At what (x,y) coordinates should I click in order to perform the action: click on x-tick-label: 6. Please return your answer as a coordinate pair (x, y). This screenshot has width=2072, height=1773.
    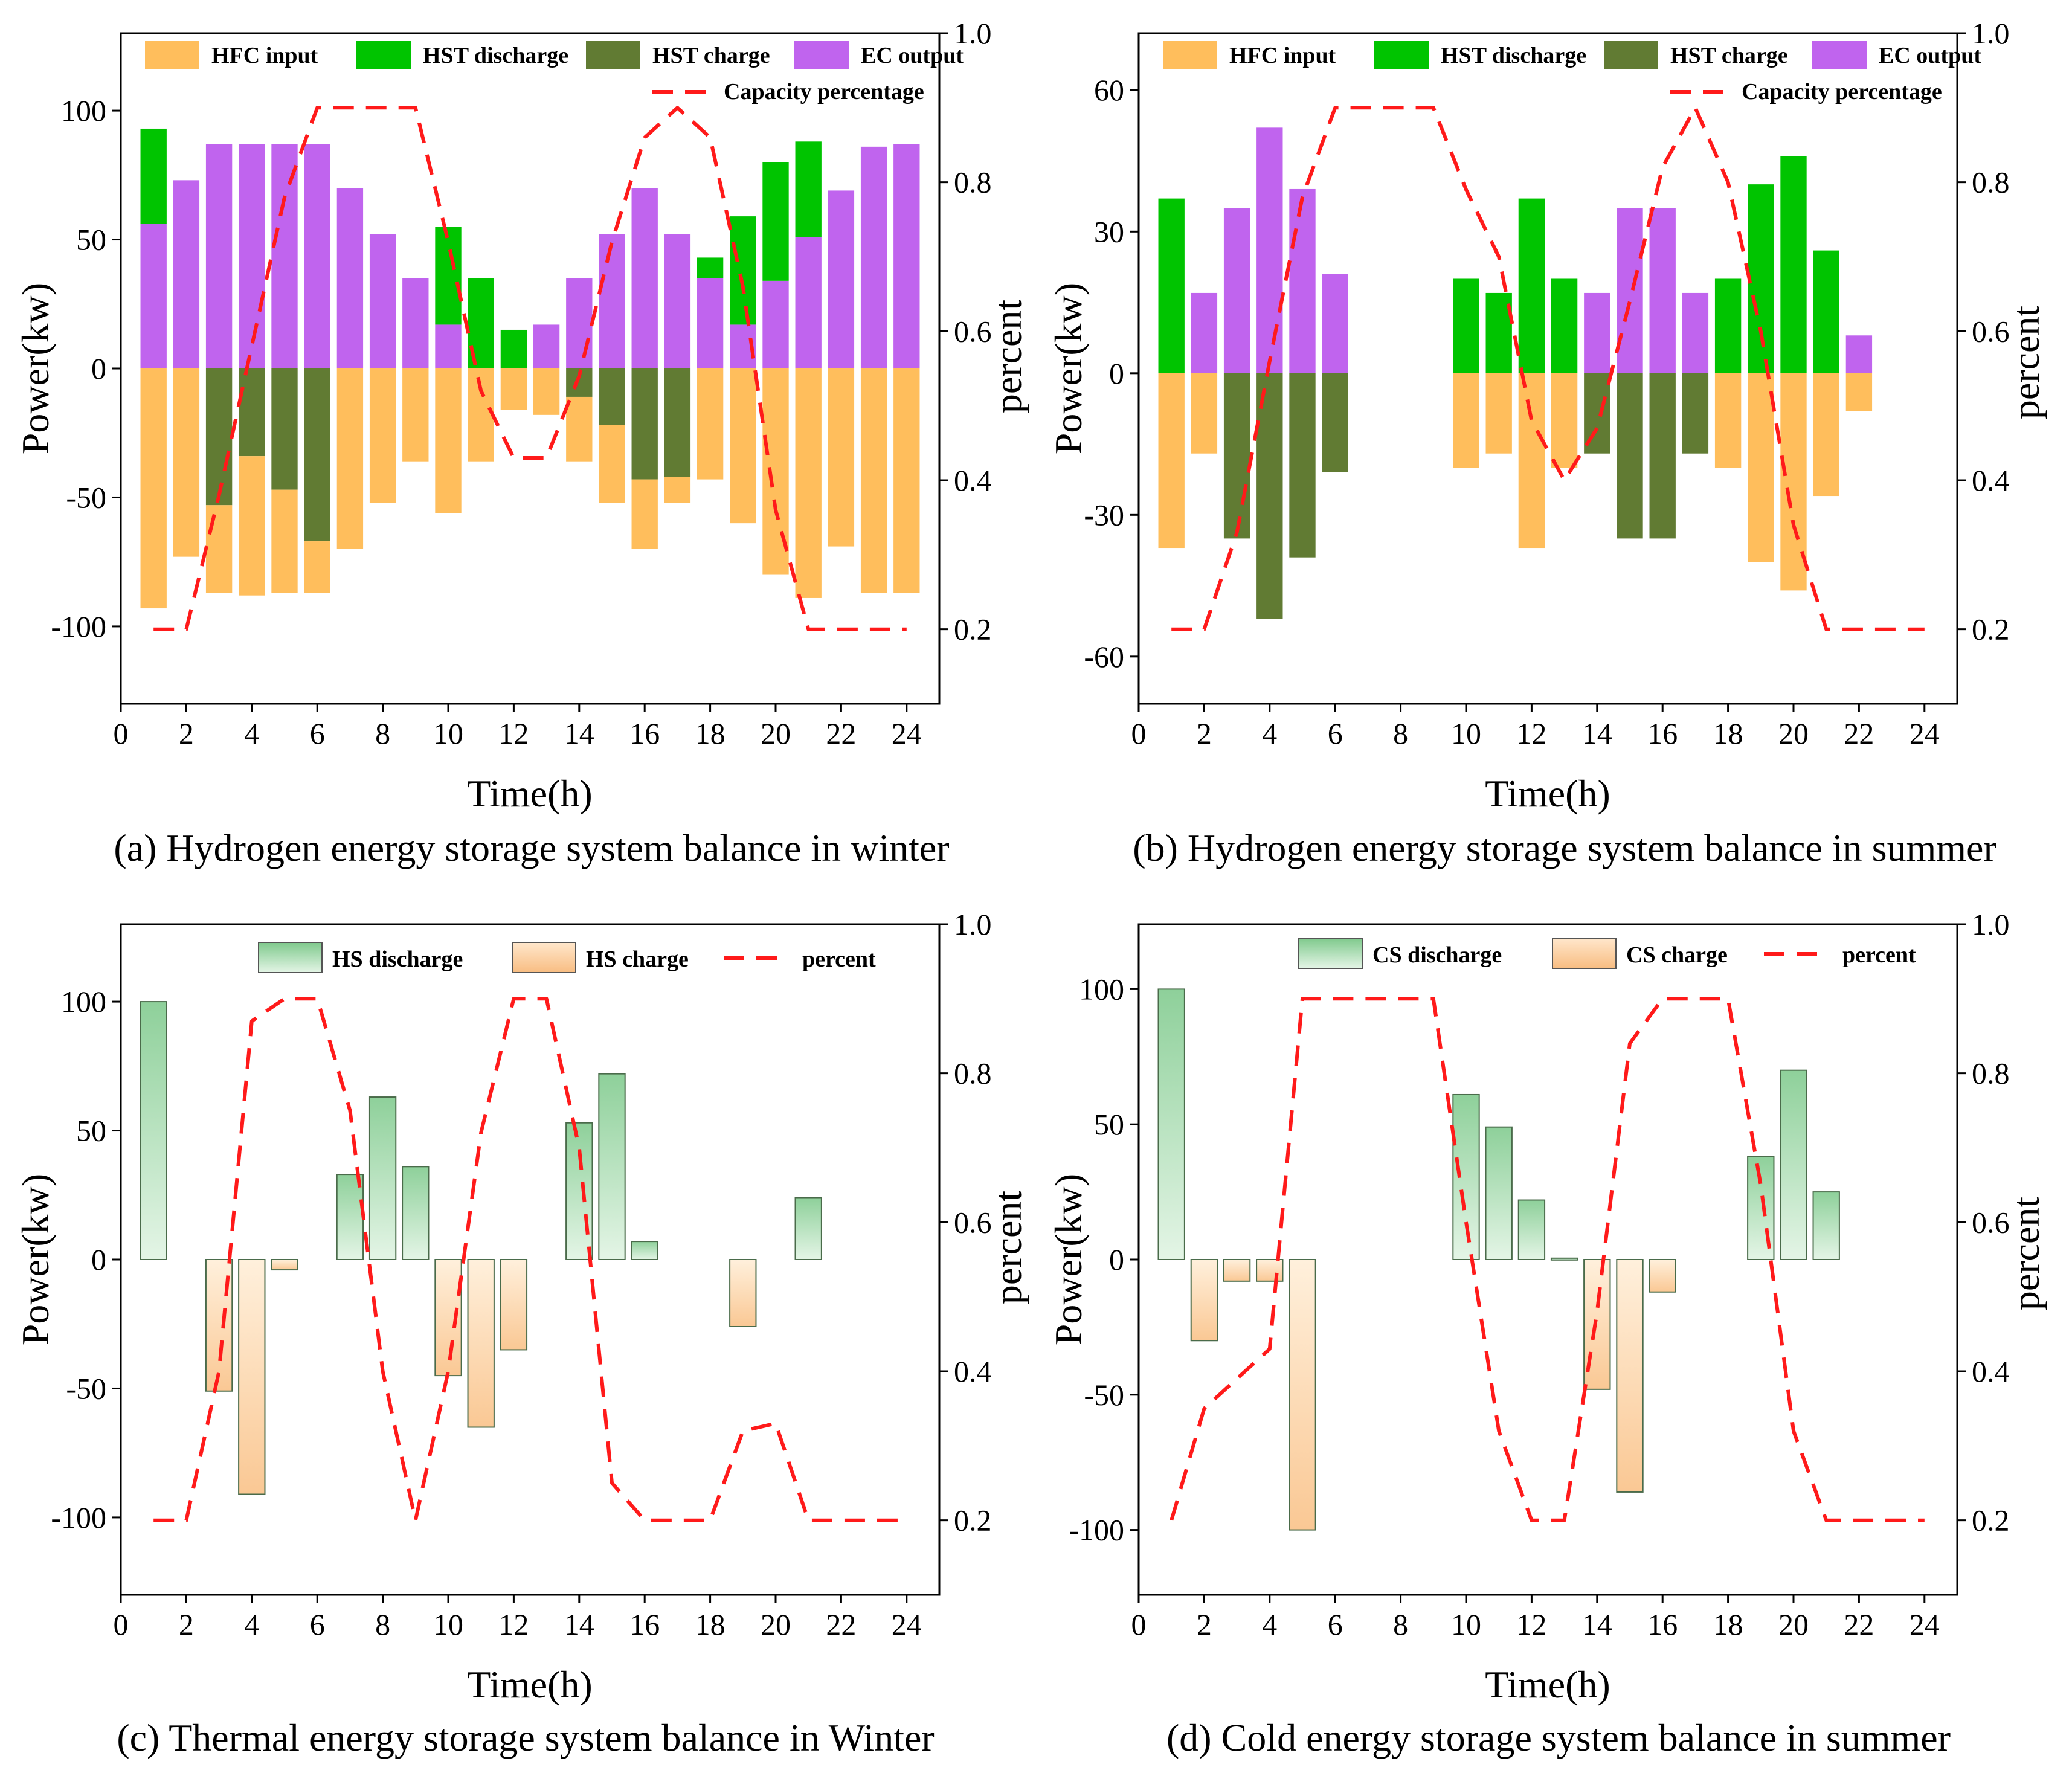
    Looking at the image, I should click on (318, 733).